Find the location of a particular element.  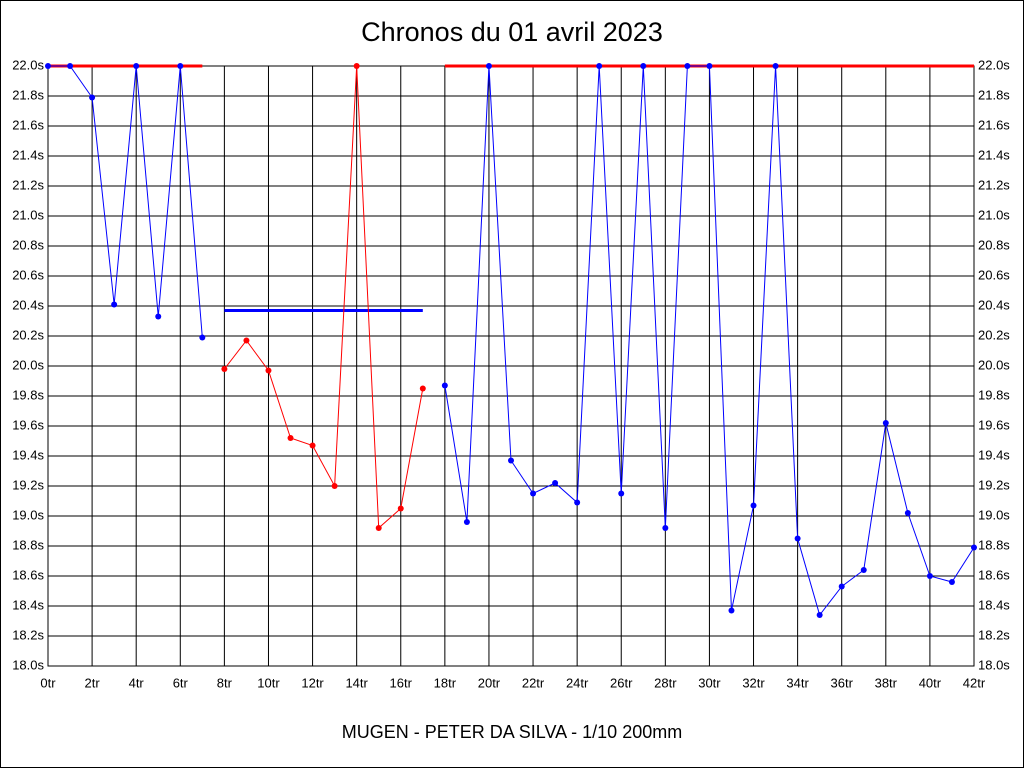

y-tick-label: 19.0s is located at coordinates (28, 514).